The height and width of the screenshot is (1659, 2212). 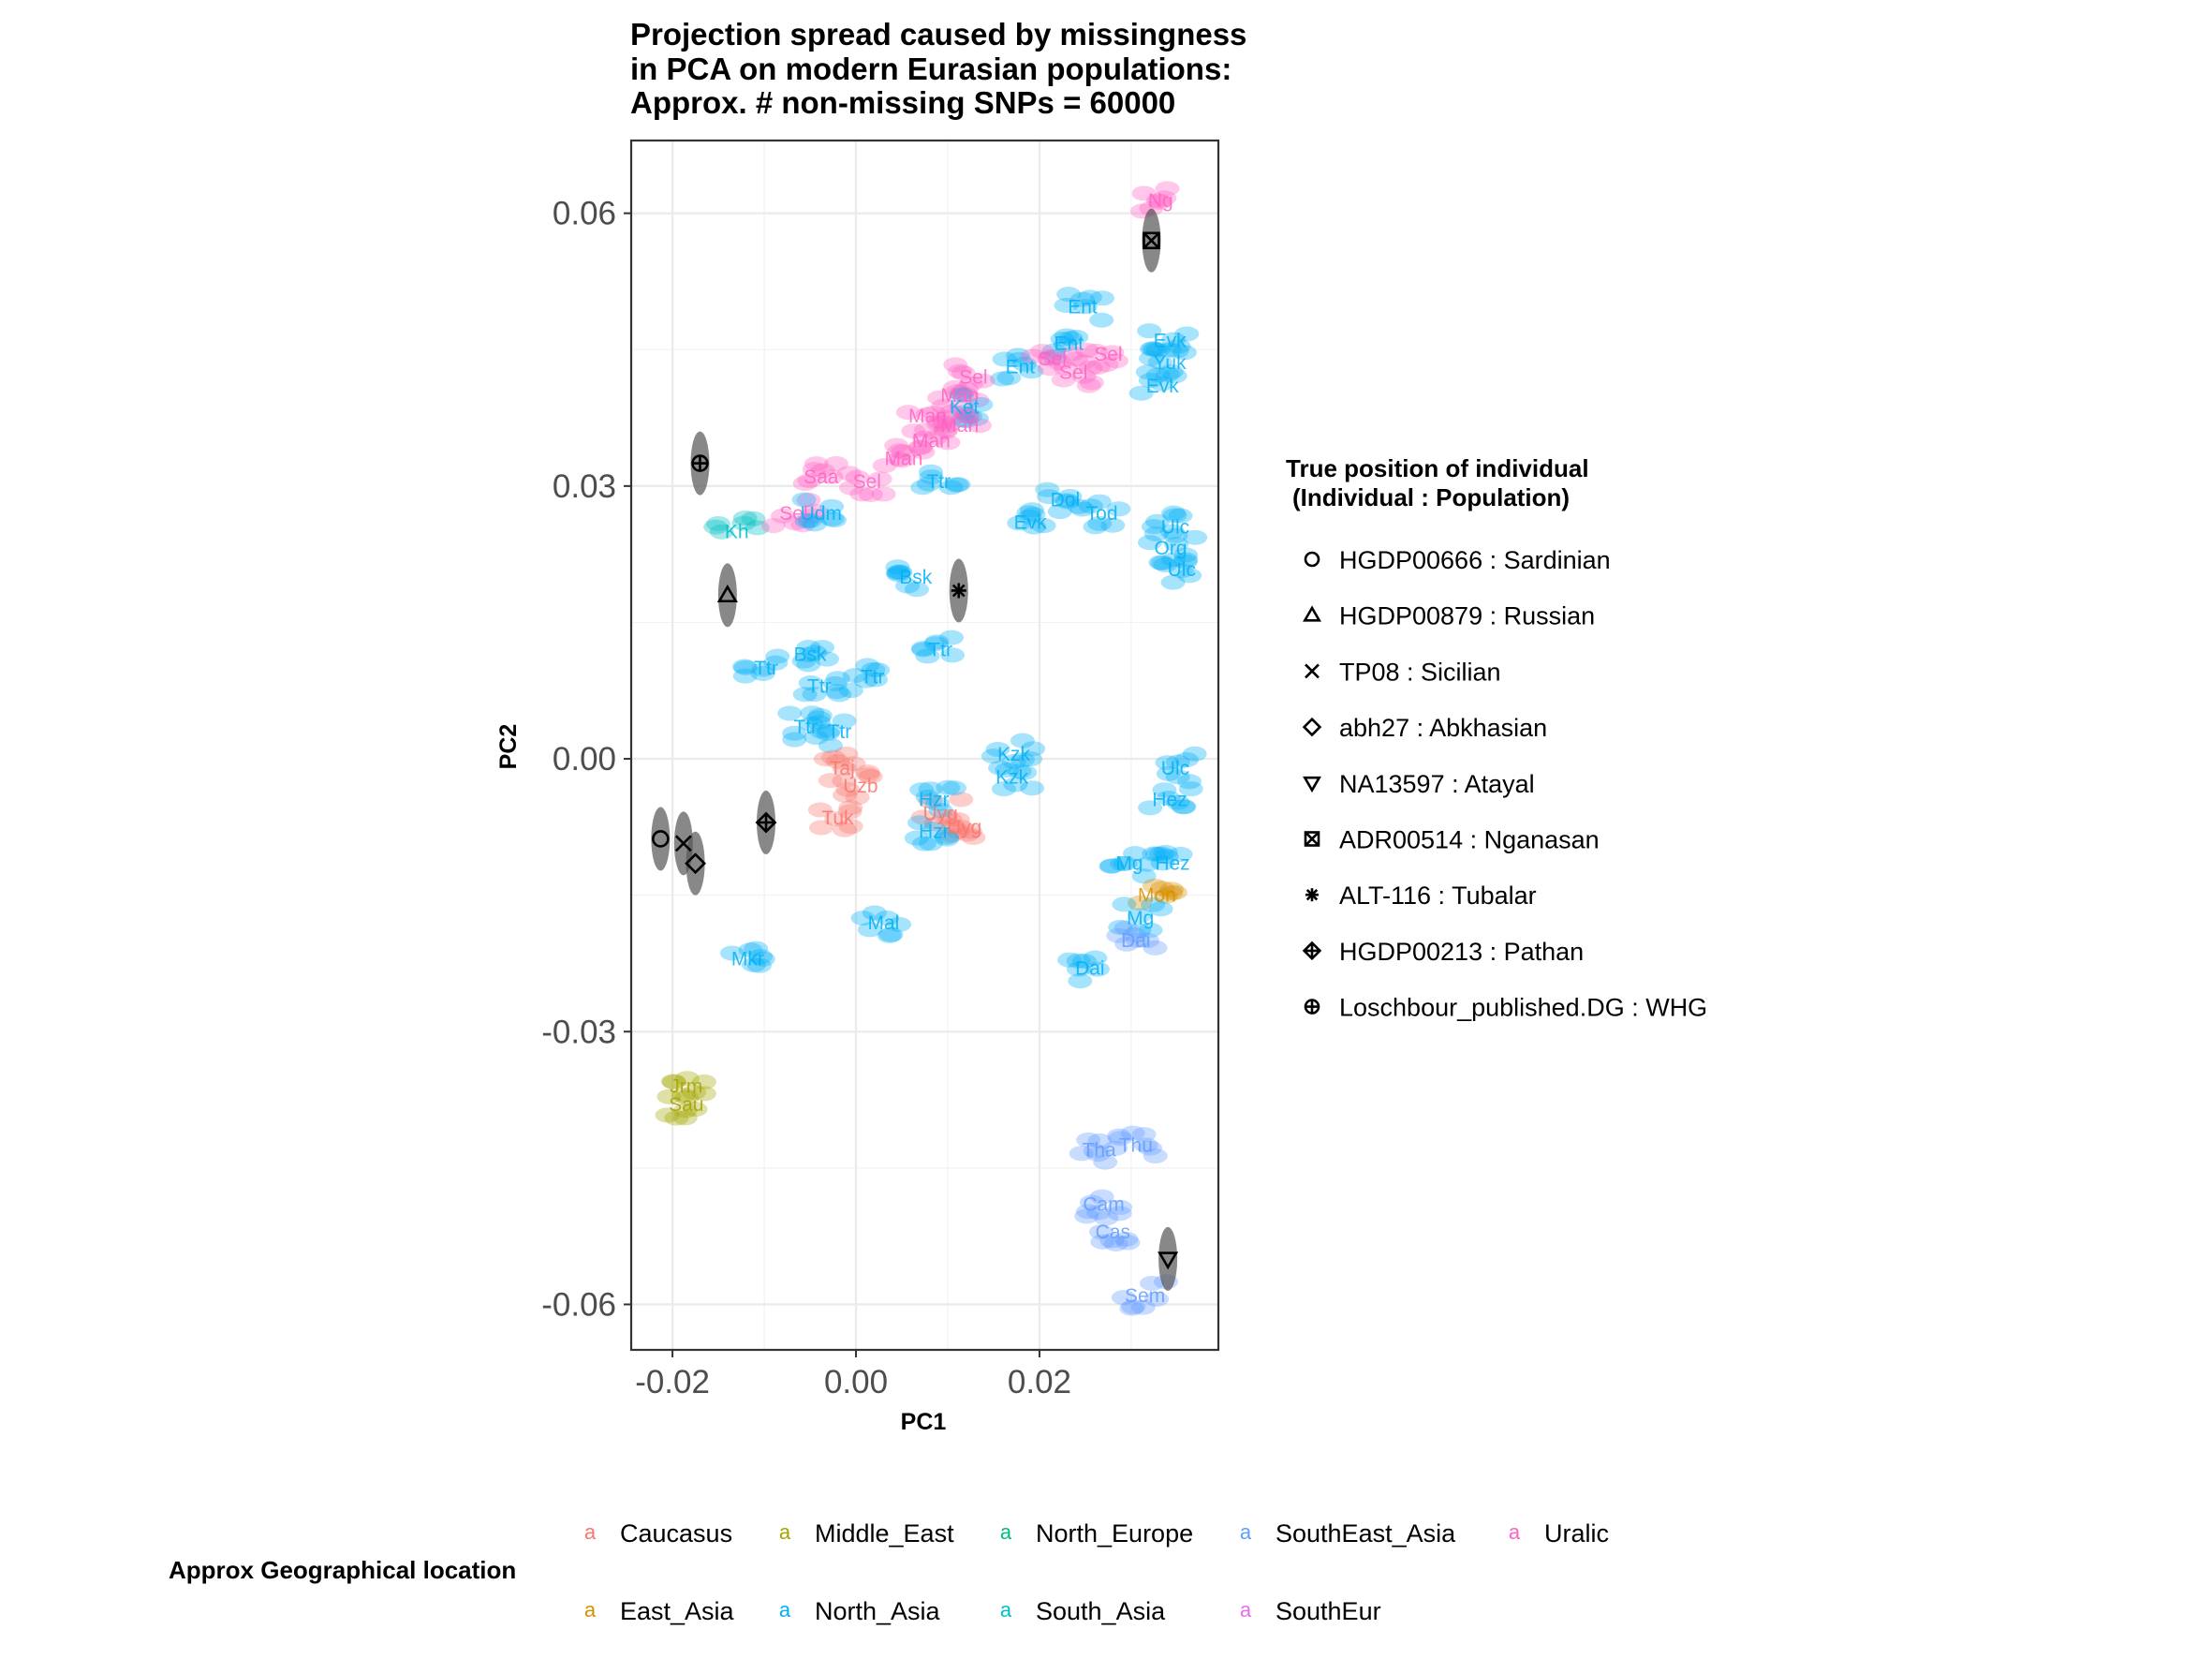 I want to click on population-label: Hez, so click(x=1172, y=864).